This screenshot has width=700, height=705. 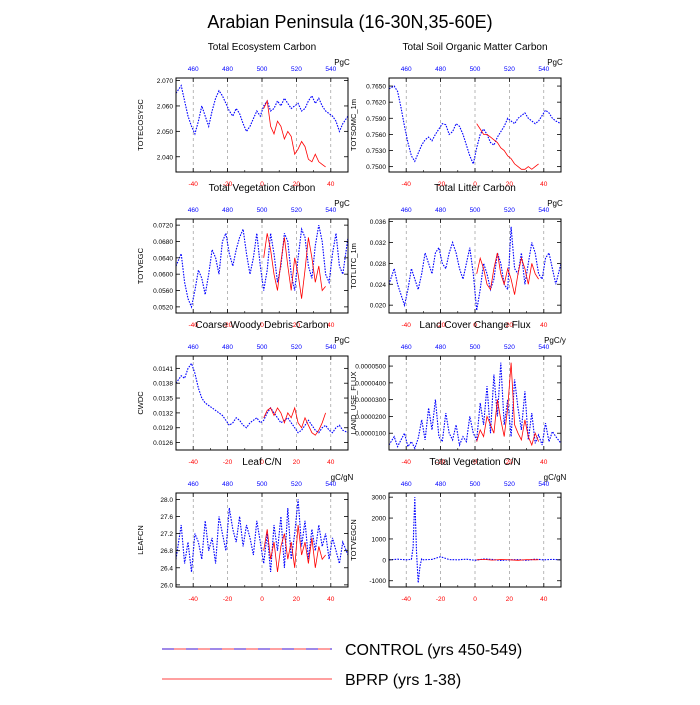 I want to click on y-tick-label: 1000, so click(x=379, y=539).